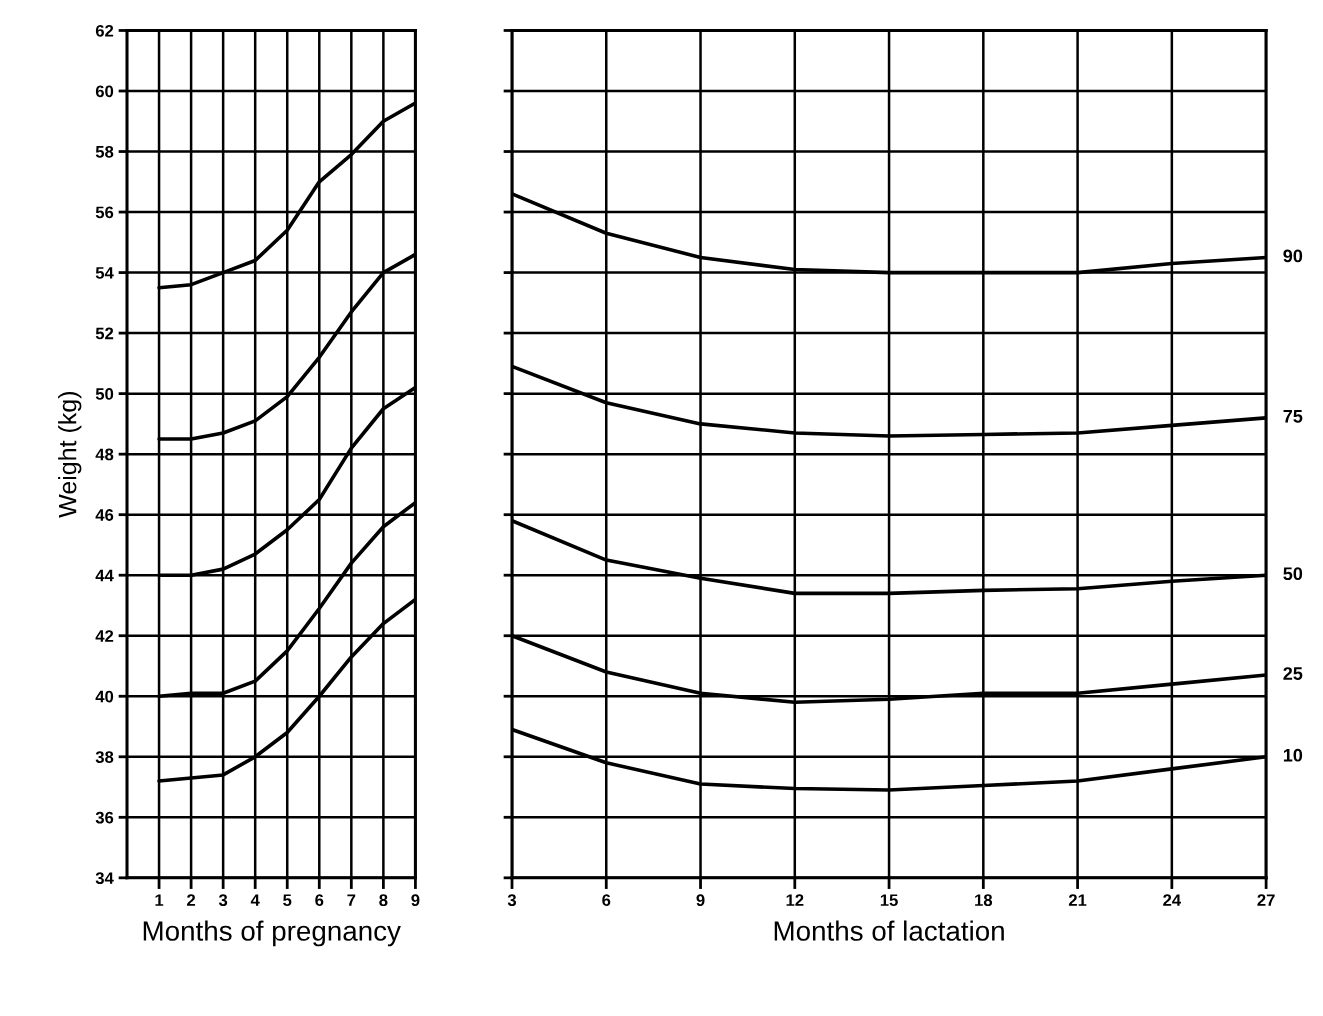 Image resolution: width=1323 pixels, height=1016 pixels. Describe the element at coordinates (889, 930) in the screenshot. I see `x-axis-title: Months of lactation` at that location.